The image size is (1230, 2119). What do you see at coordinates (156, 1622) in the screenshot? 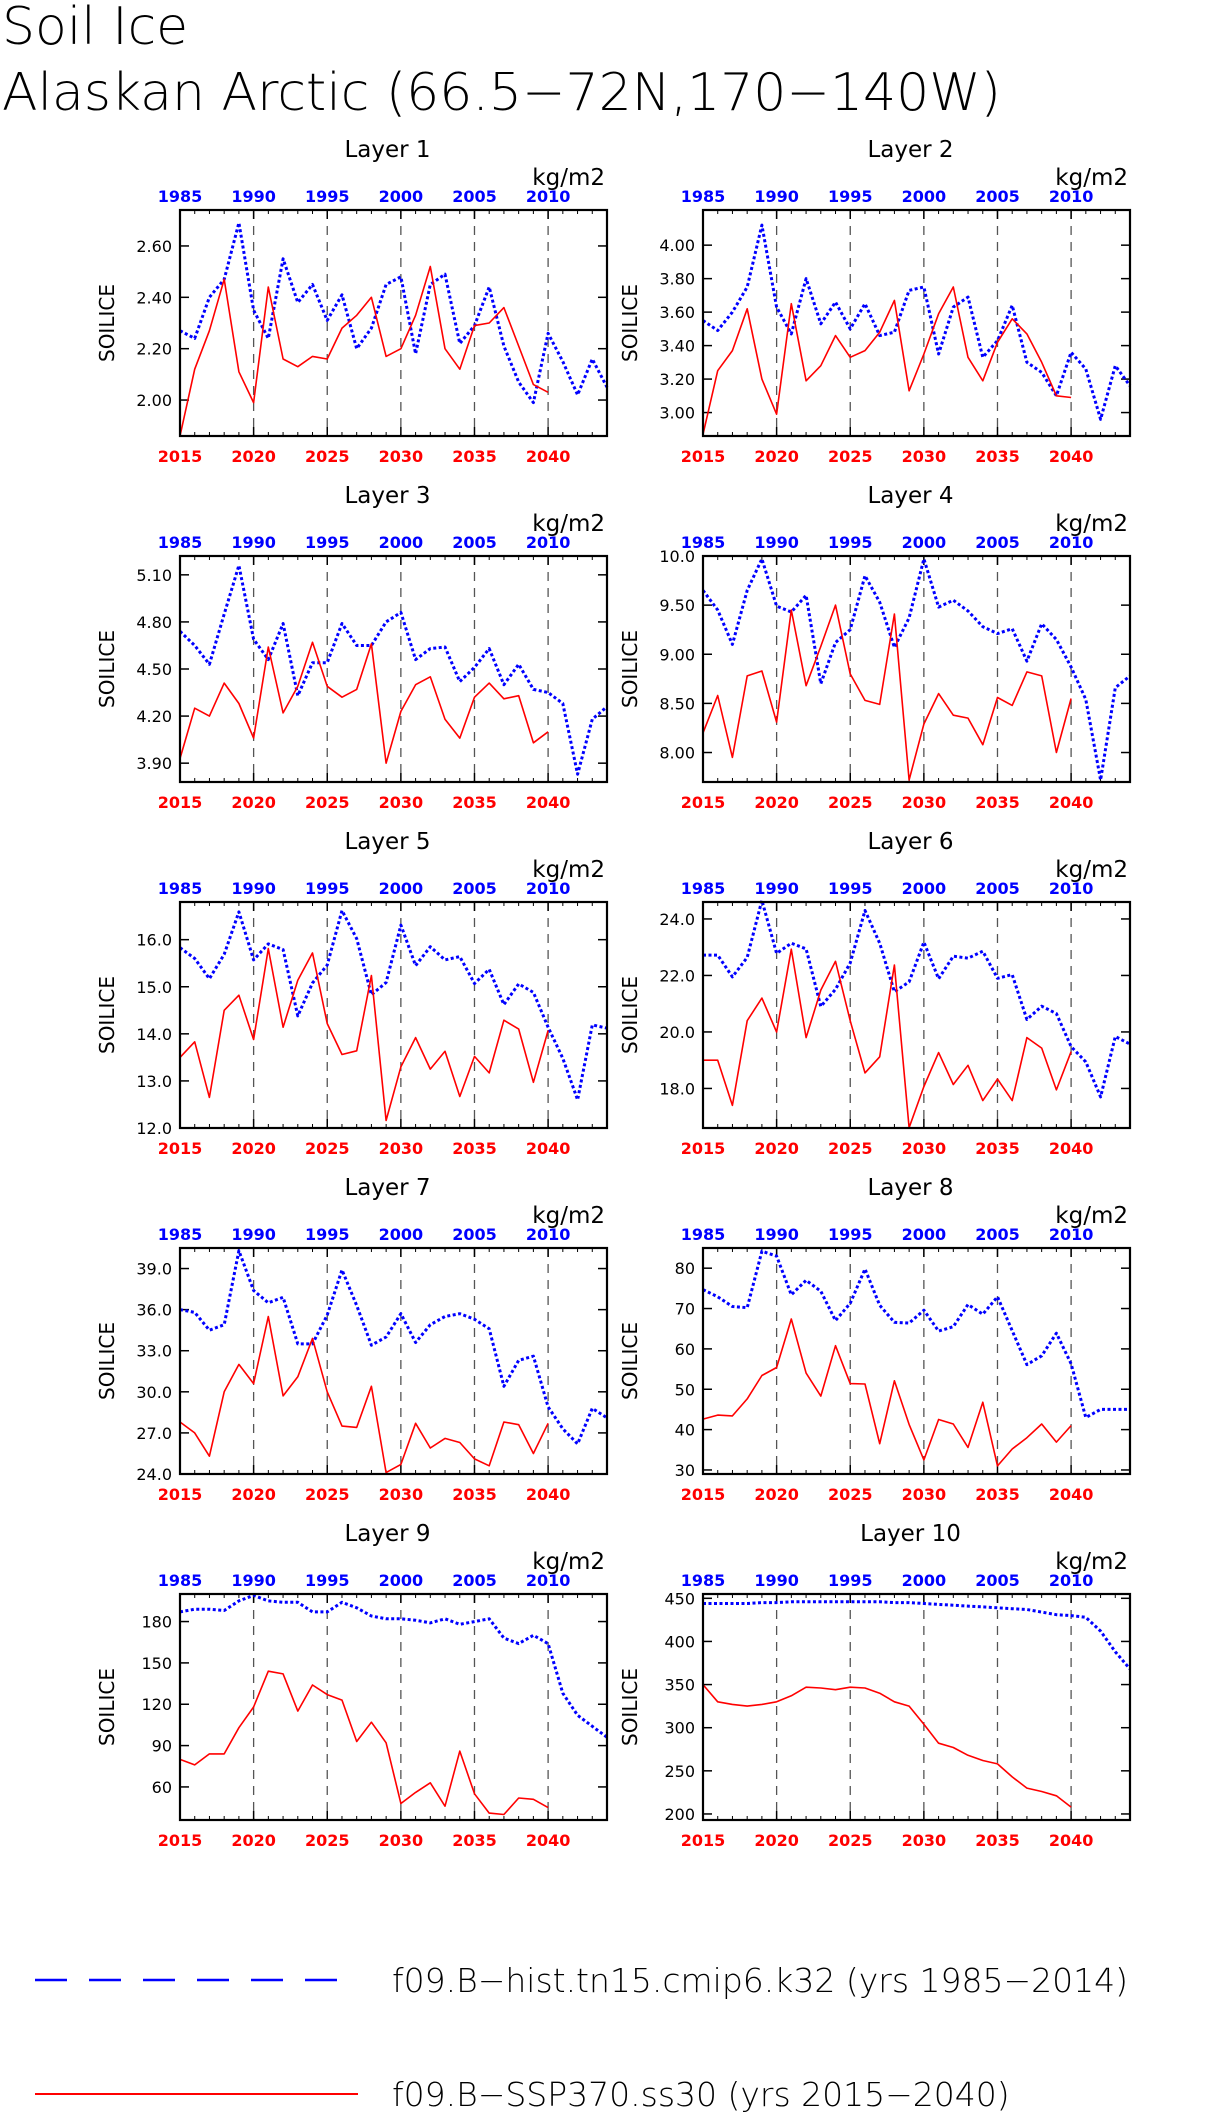
I see `y-tick-label: 180` at bounding box center [156, 1622].